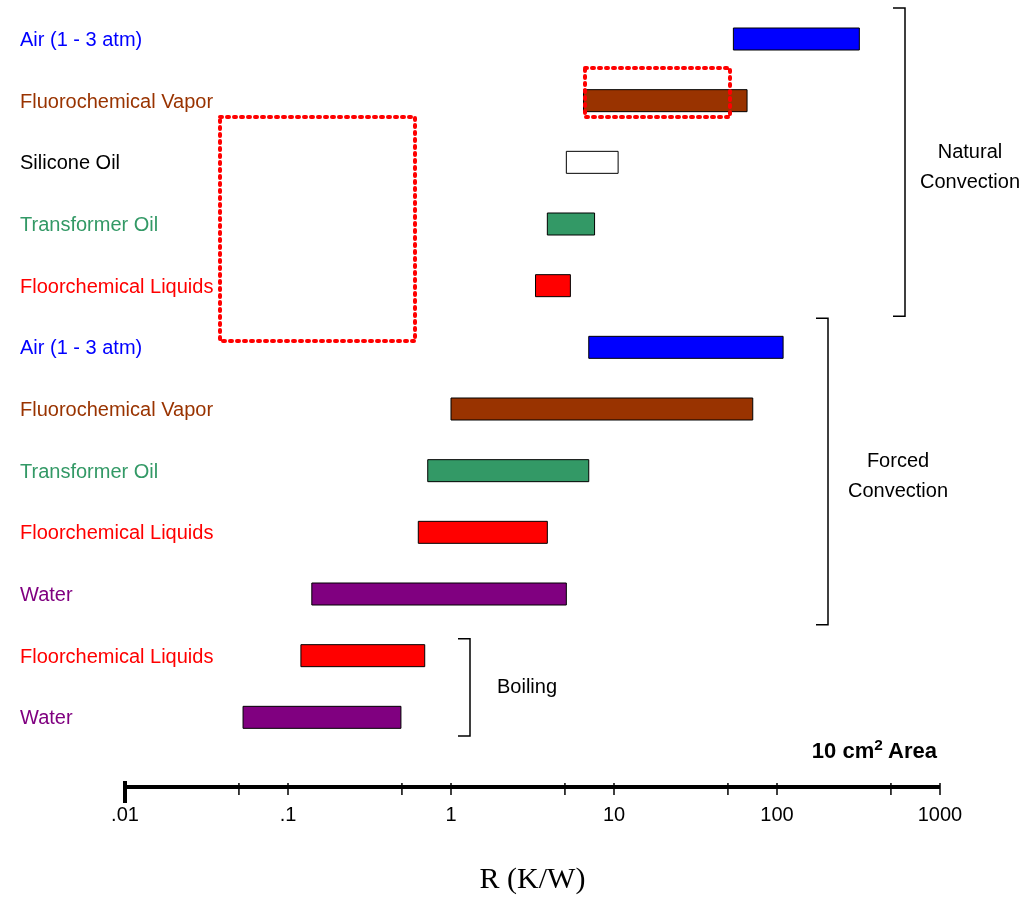  Describe the element at coordinates (532, 878) in the screenshot. I see `x-axis-title: R (K/W)` at that location.